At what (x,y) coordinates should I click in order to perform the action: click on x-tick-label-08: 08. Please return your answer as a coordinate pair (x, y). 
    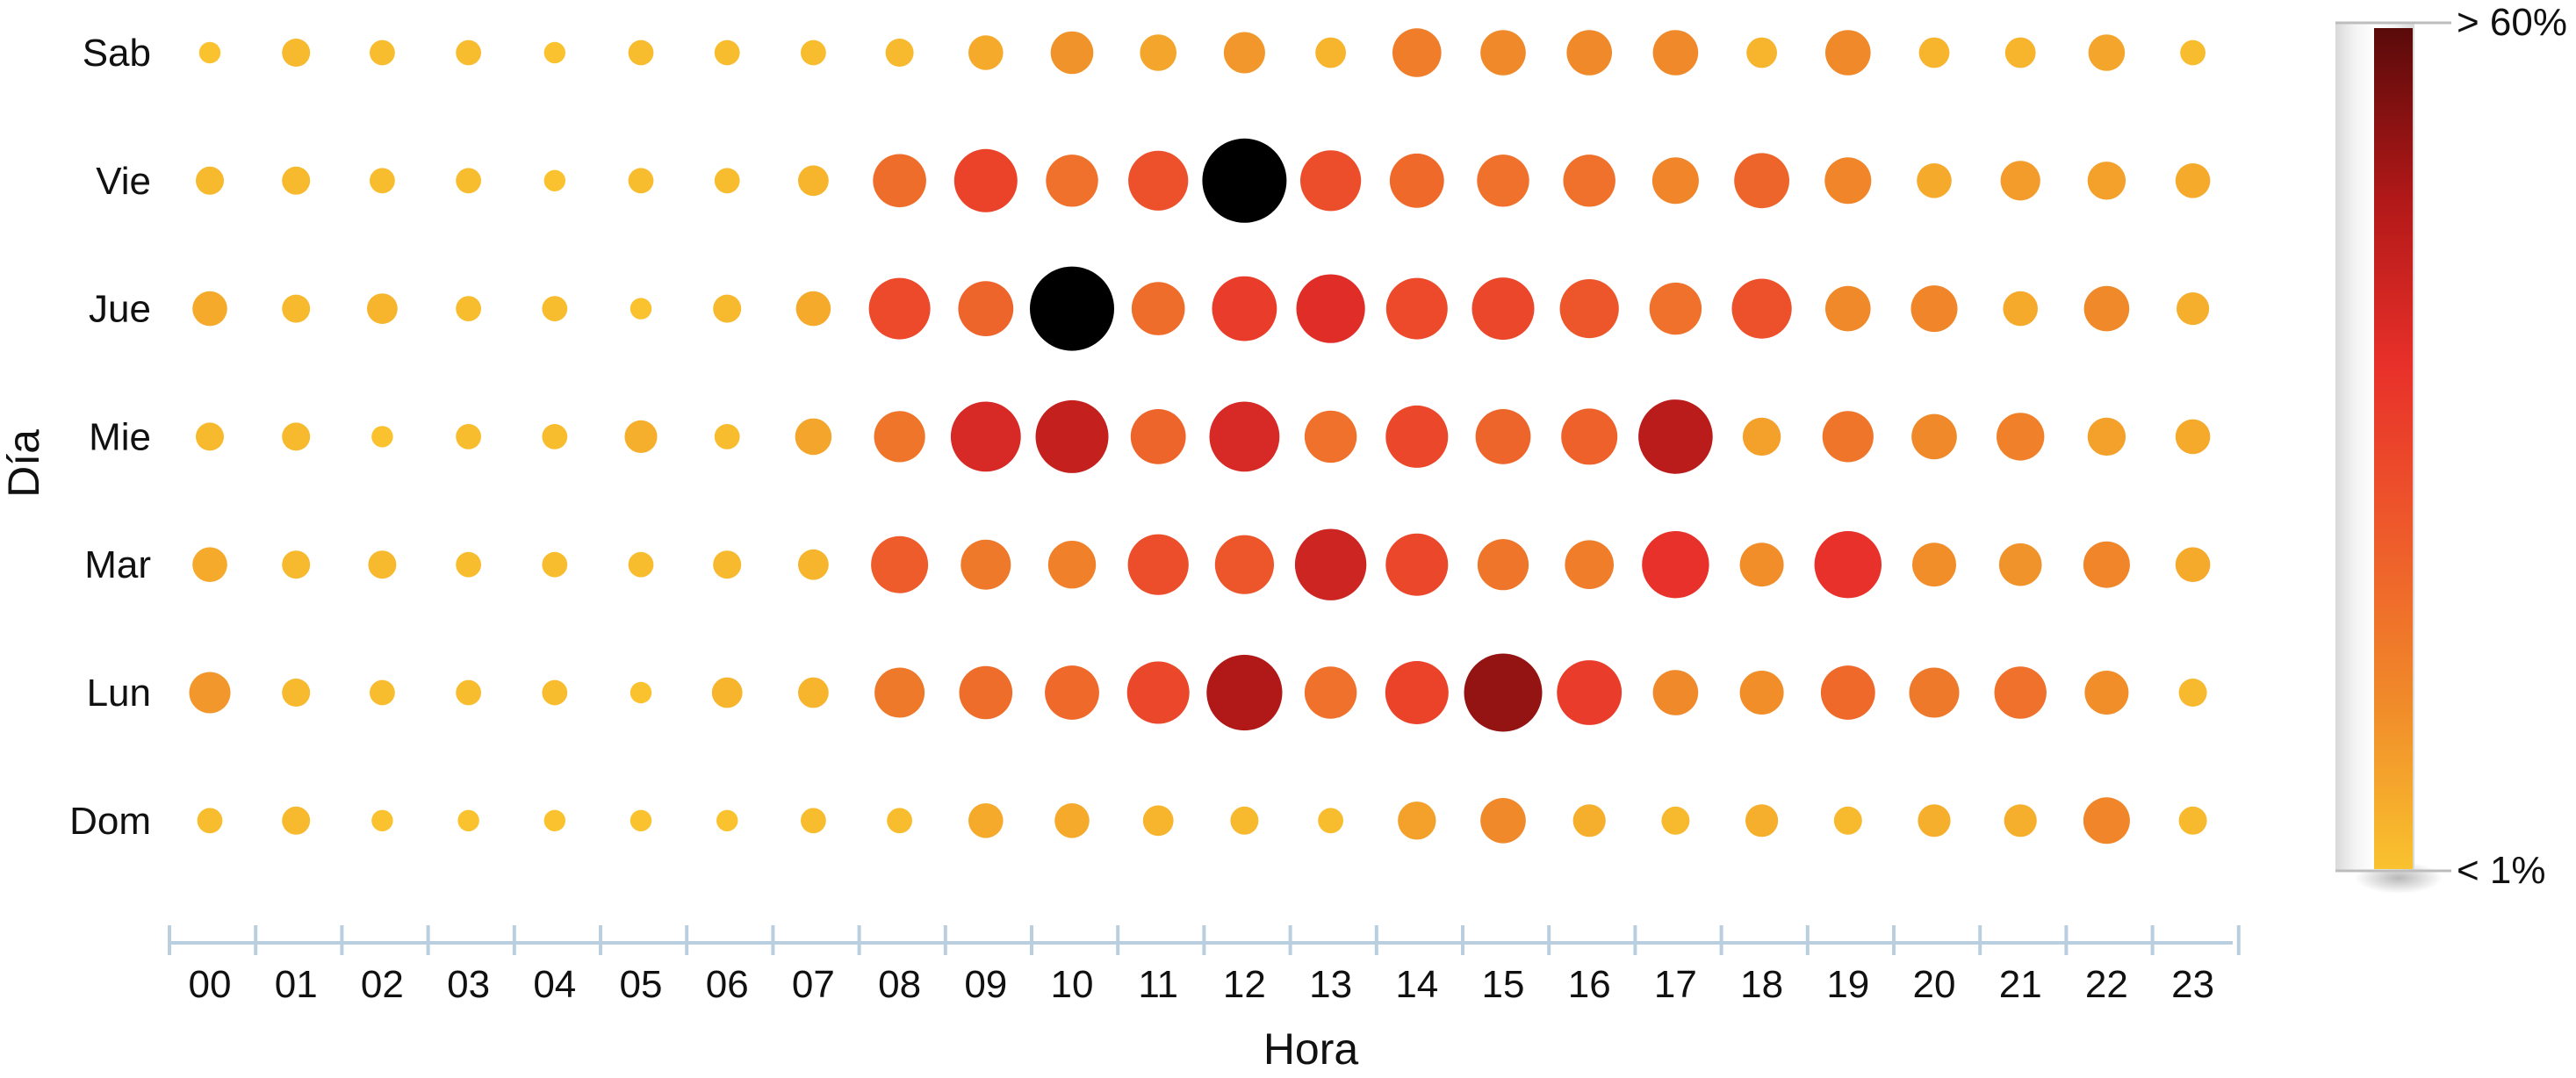
    Looking at the image, I should click on (899, 984).